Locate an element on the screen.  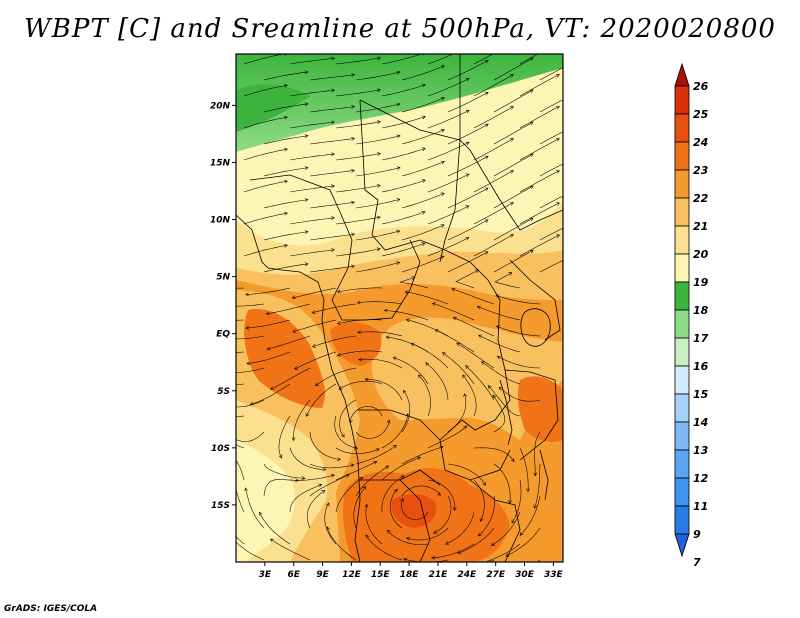
lat-tick-label: 5S is located at coordinates (223, 392).